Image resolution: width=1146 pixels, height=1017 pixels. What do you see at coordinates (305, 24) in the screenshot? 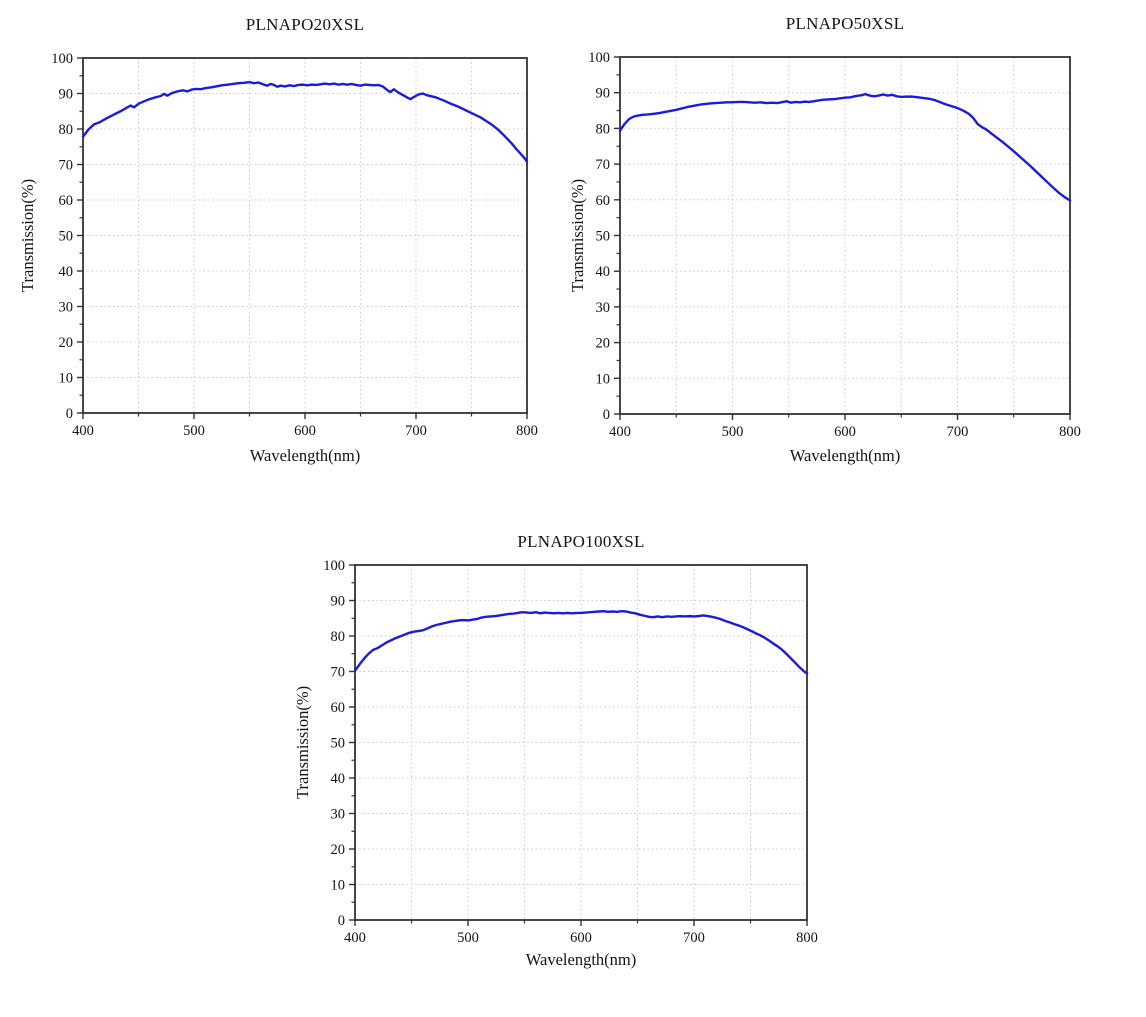
I see `chart-title: PLNAPO20XSL` at bounding box center [305, 24].